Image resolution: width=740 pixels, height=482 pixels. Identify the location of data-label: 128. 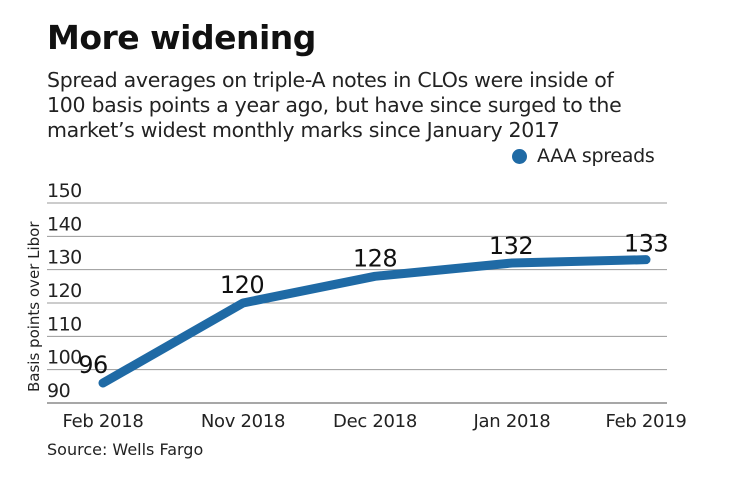
(375, 258).